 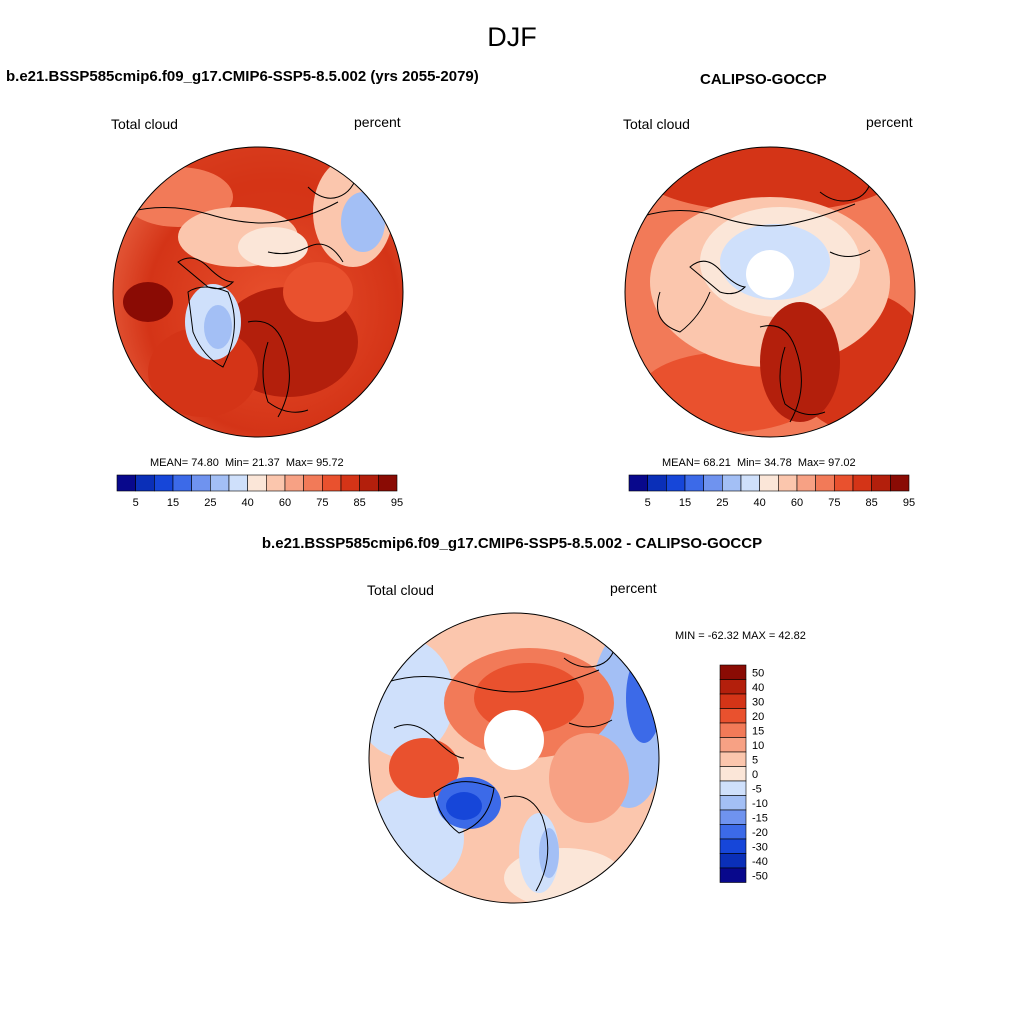 What do you see at coordinates (758, 688) in the screenshot?
I see `panel-3-colorbar-tick-label: 40` at bounding box center [758, 688].